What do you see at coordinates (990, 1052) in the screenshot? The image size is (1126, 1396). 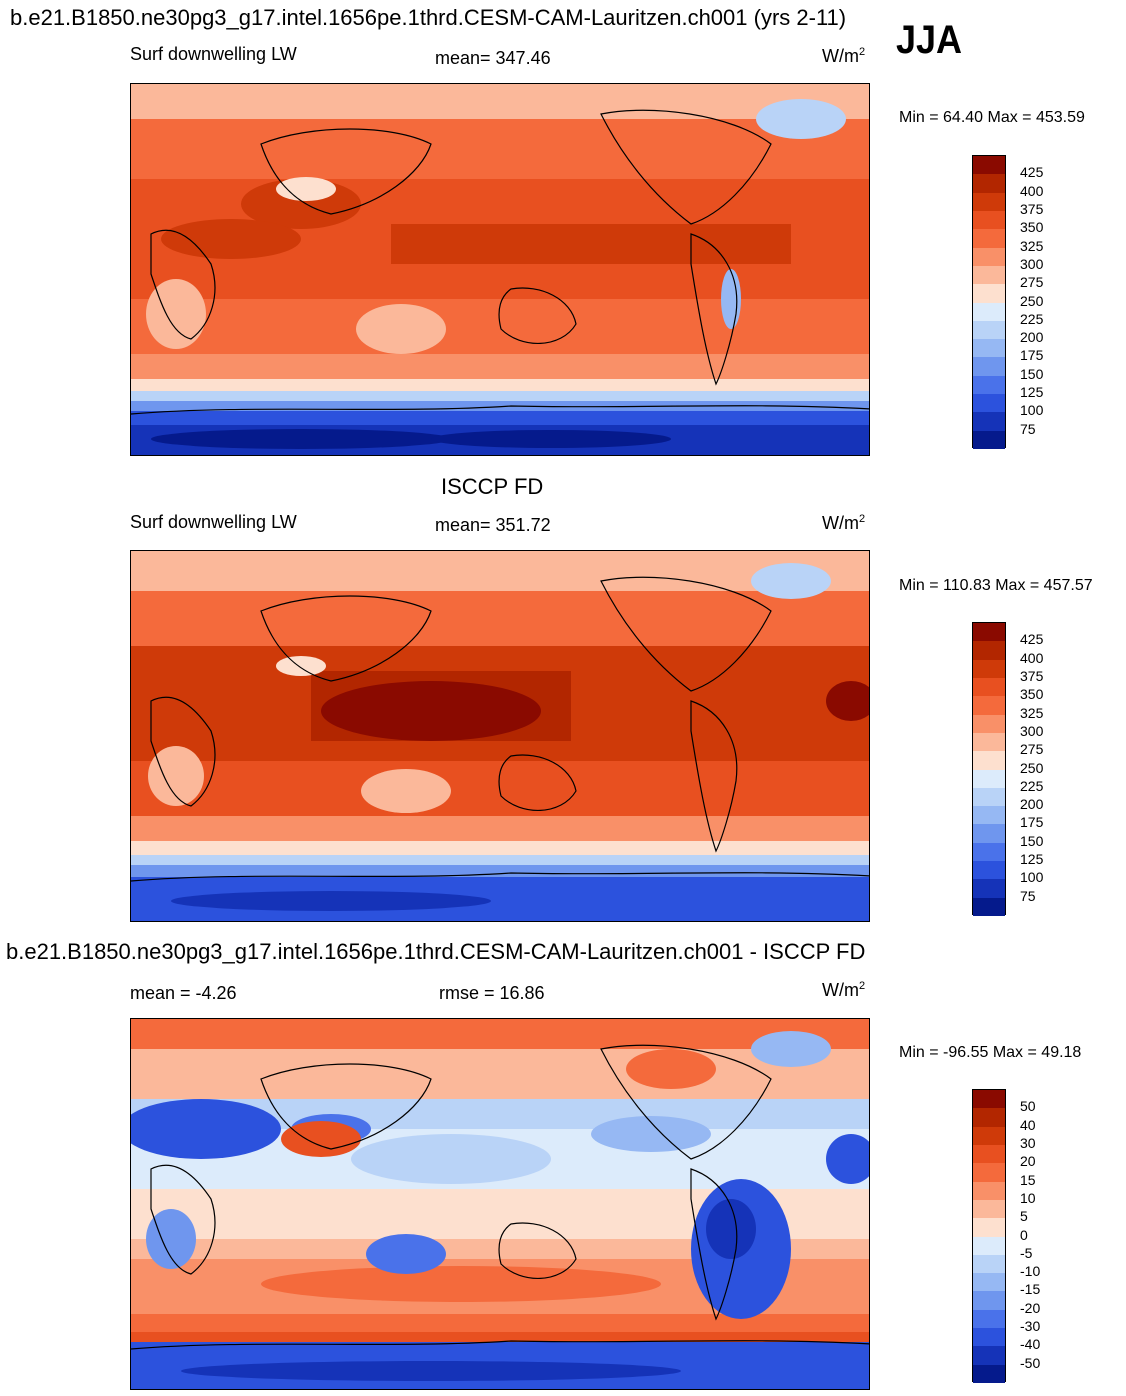 I see `panel3-minmax: Min = -96.55 Max = 49.18` at bounding box center [990, 1052].